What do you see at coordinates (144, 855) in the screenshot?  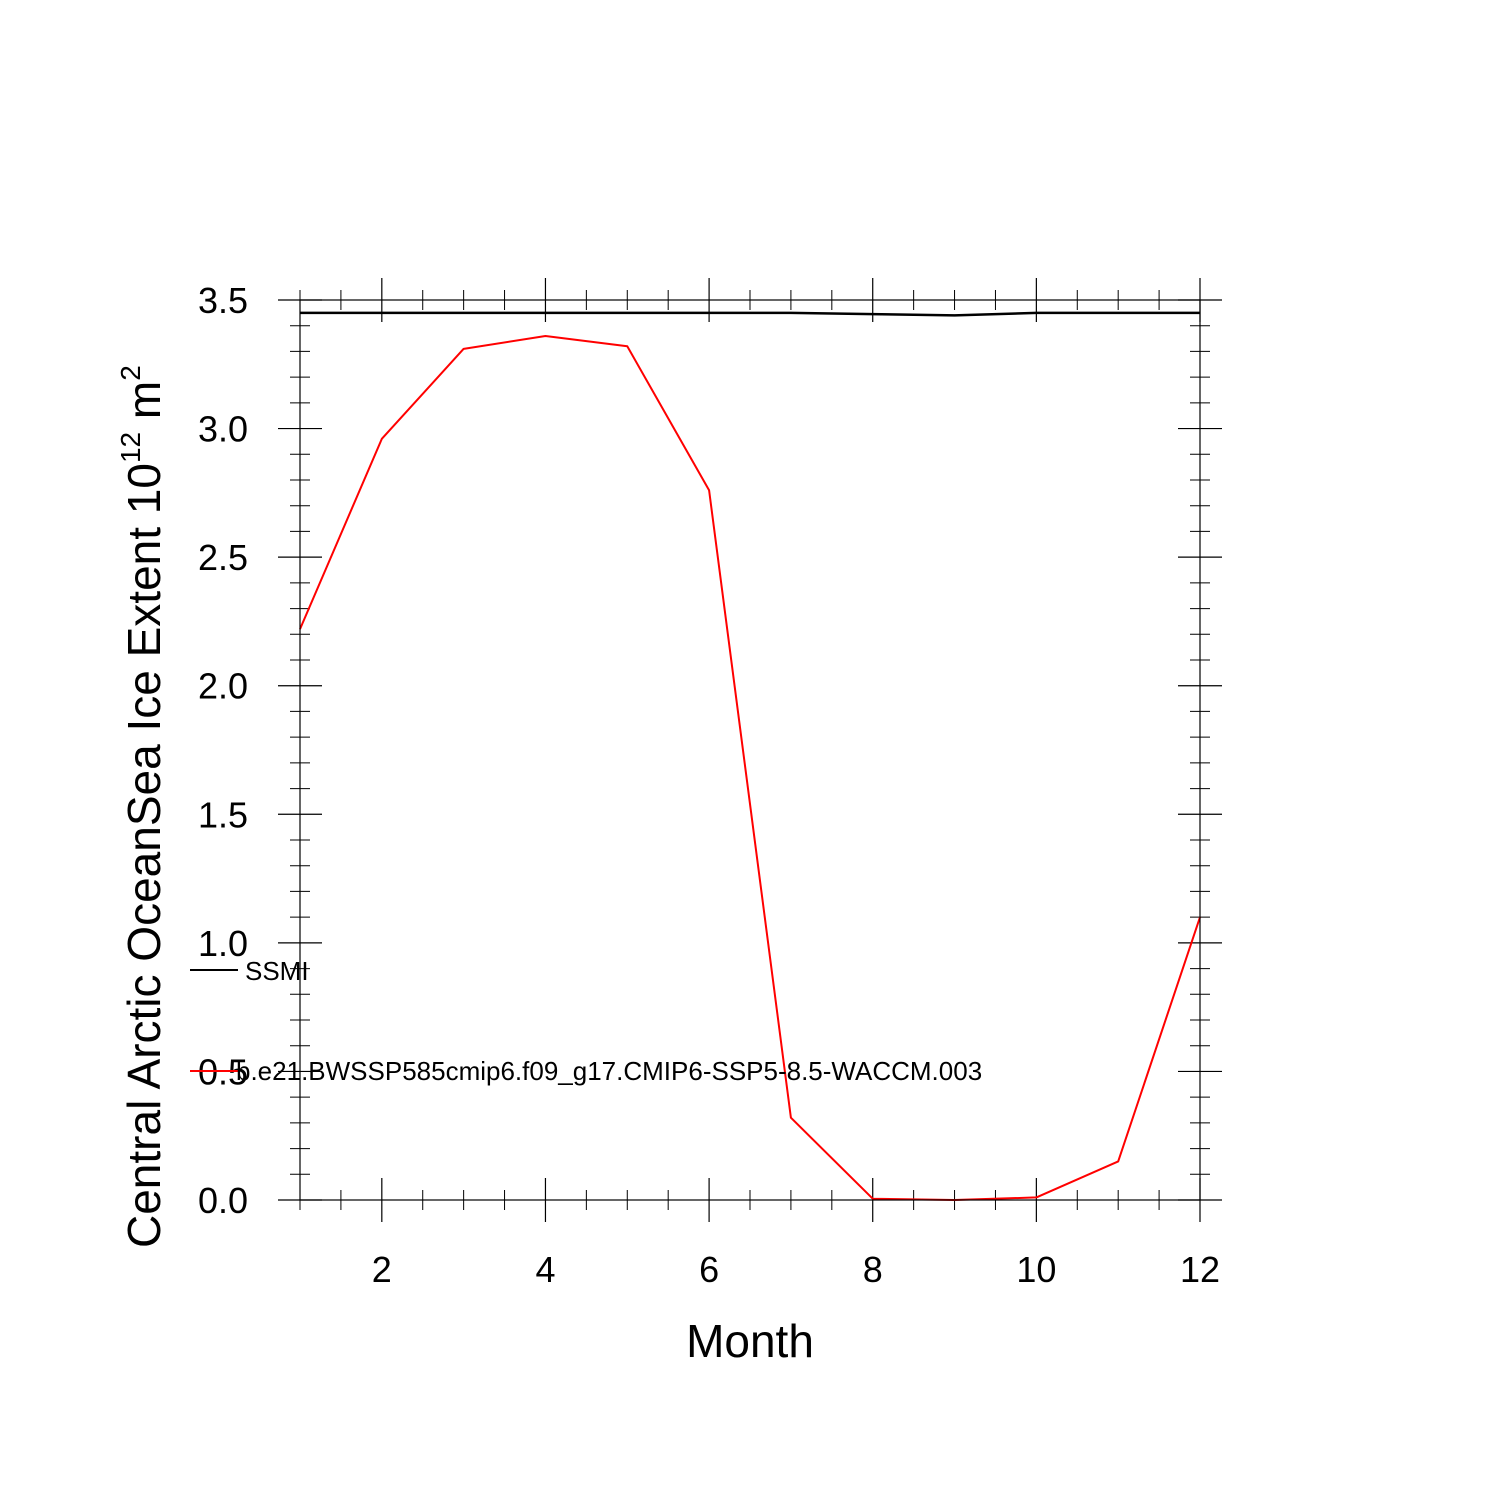 I see `y-axis-title-main: Central Arctic OceanSea Ice Extent 10` at bounding box center [144, 855].